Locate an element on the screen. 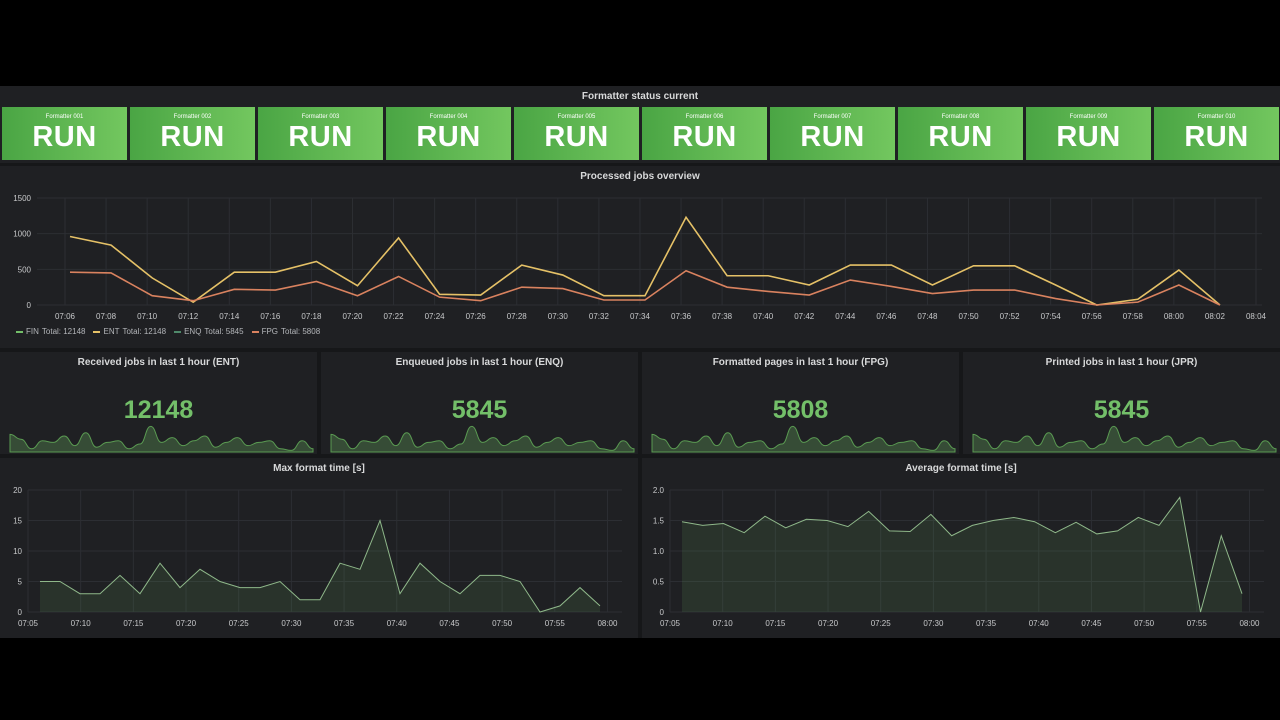 The width and height of the screenshot is (1280, 720). panel-title: Printed jobs in last 1 hour (JPR) is located at coordinates (1121, 362).